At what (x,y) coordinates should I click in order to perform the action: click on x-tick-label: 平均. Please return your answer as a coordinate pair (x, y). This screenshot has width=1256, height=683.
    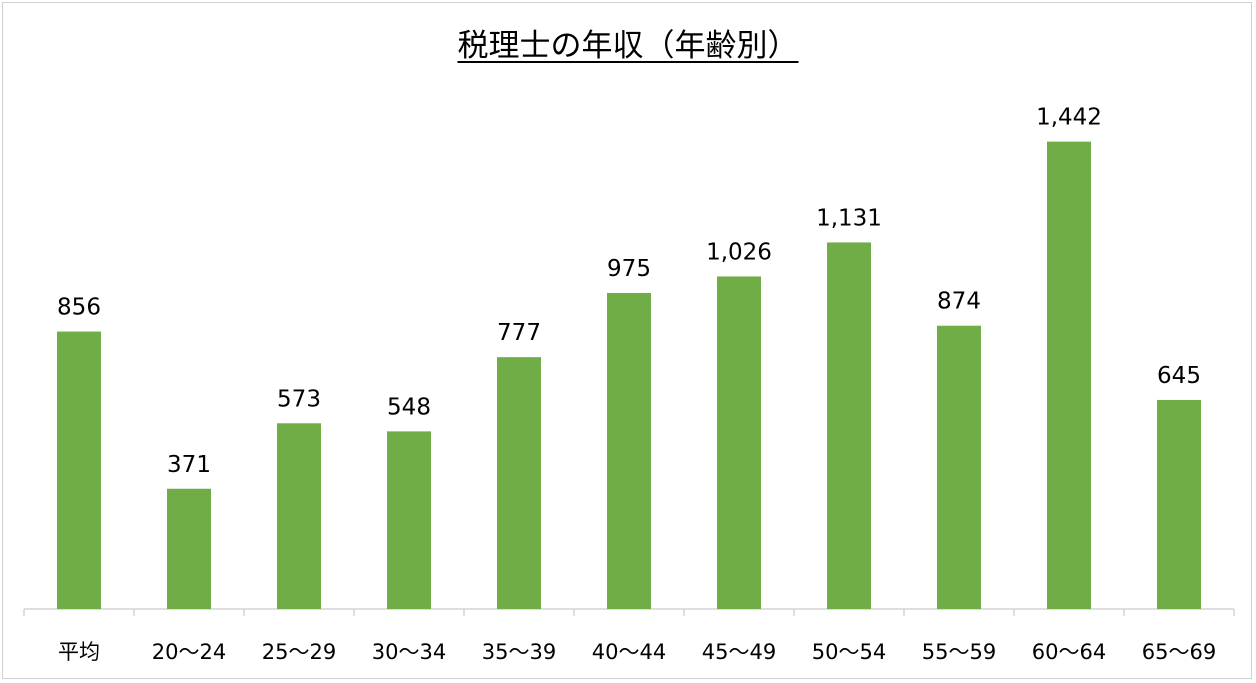
    Looking at the image, I should click on (79, 652).